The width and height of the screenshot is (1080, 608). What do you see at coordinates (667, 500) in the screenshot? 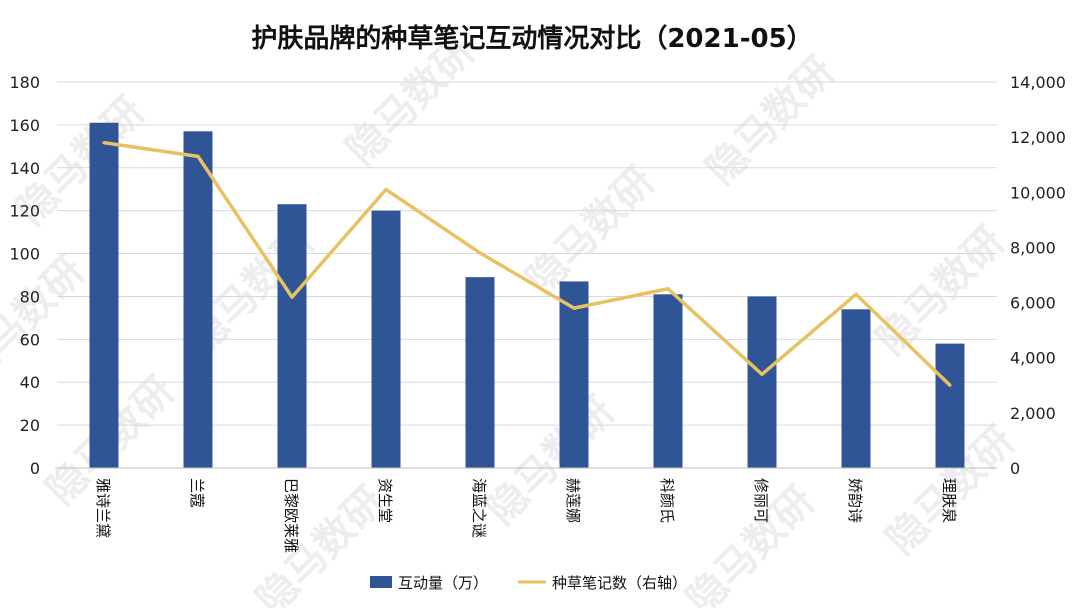
I see `category-label: 科颜氏` at bounding box center [667, 500].